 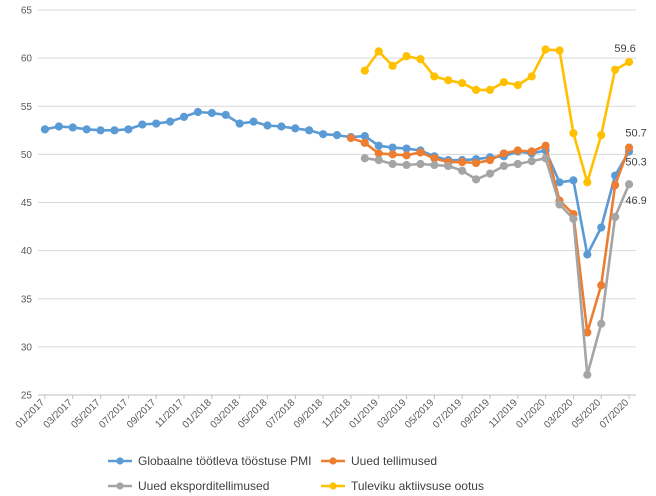 I want to click on x-tick-label: 05/2020, so click(x=587, y=414).